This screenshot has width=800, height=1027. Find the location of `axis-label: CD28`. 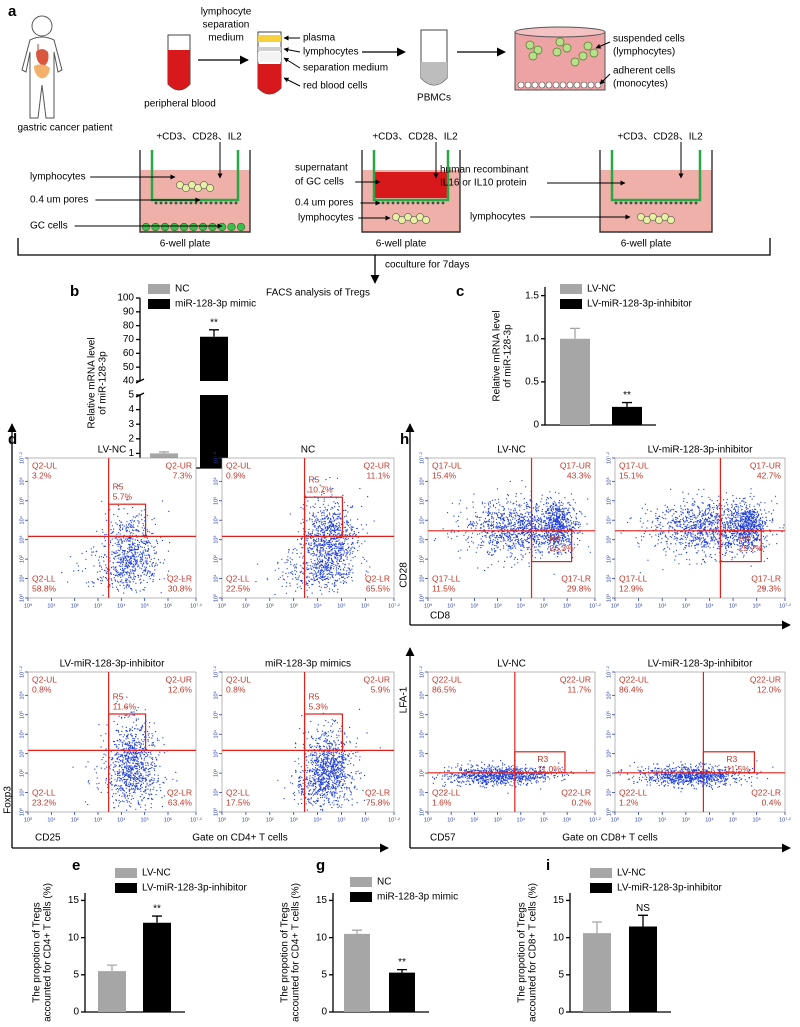

axis-label: CD28 is located at coordinates (404, 575).